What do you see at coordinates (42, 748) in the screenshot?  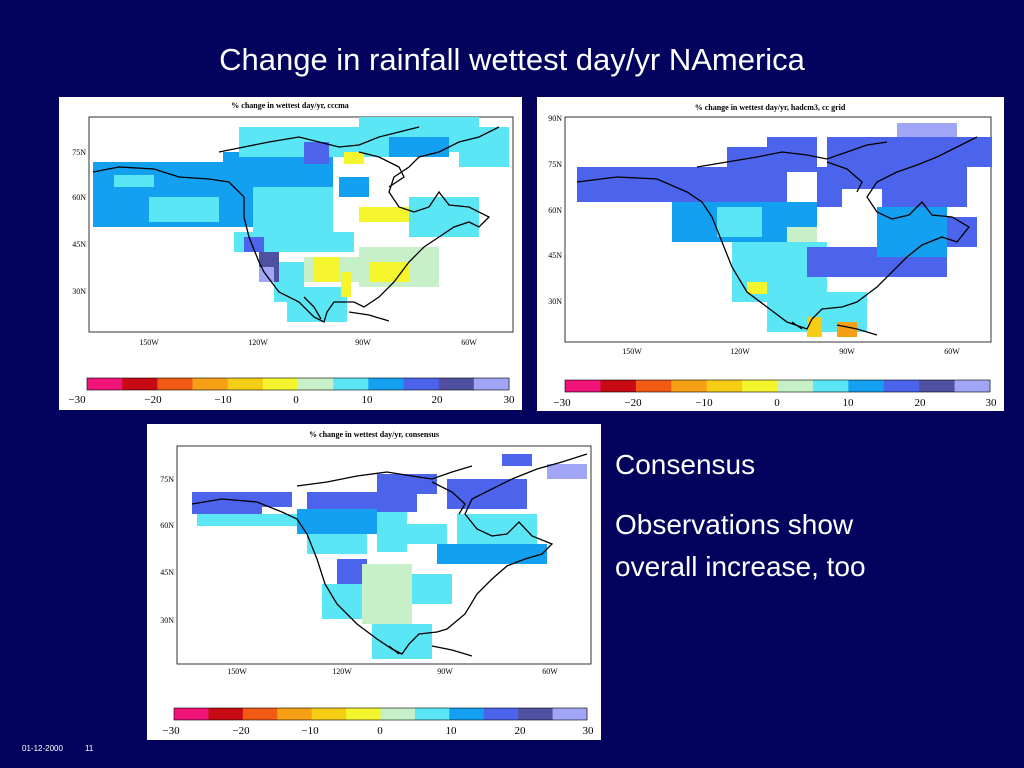 I see `footer-date: 01-12-2000` at bounding box center [42, 748].